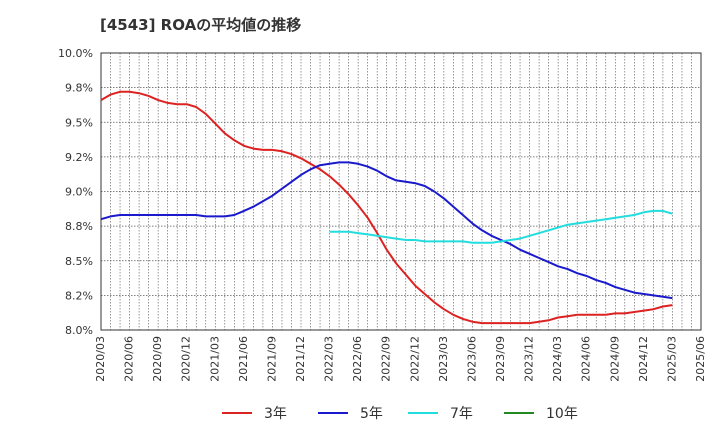 The width and height of the screenshot is (720, 440). Describe the element at coordinates (79, 88) in the screenshot. I see `y-tick-label: 9.8%` at that location.